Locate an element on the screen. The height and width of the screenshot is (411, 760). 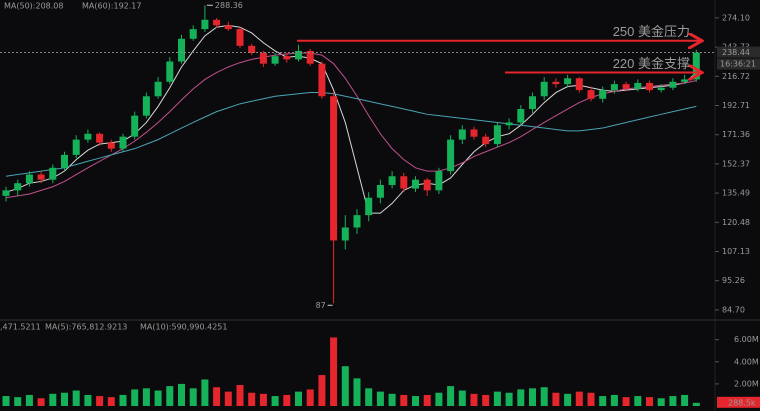
volume-legend: MA(10):590,990.4251 is located at coordinates (183, 327).